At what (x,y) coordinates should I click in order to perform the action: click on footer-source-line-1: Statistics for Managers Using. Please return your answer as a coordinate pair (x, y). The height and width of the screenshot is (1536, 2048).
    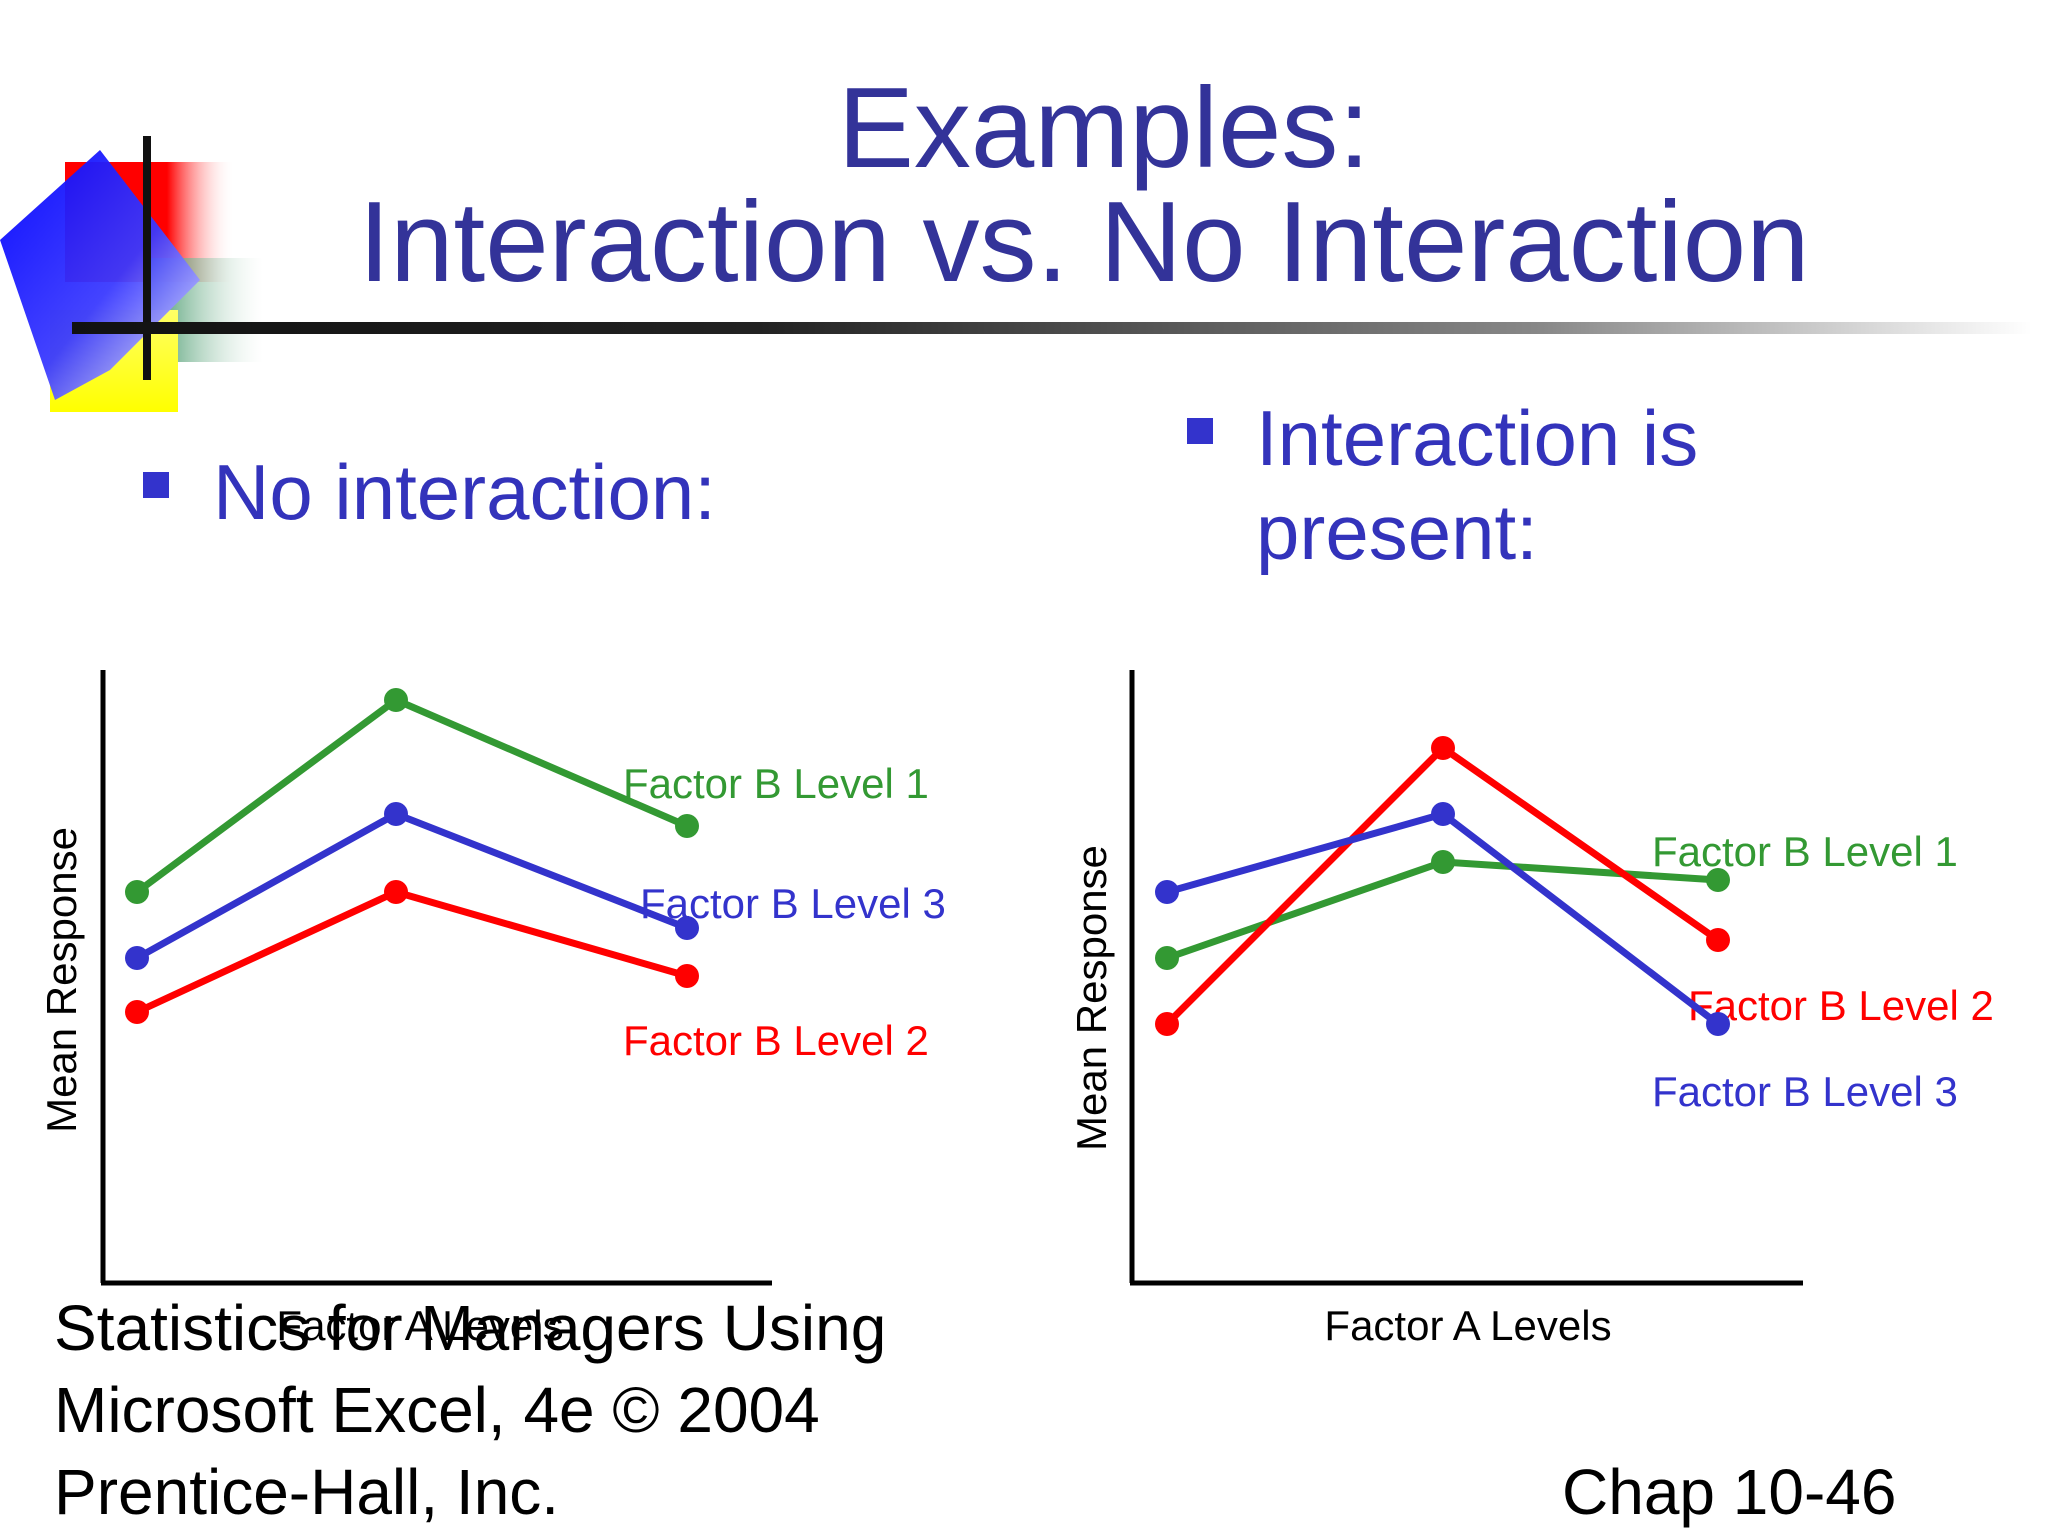
    Looking at the image, I should click on (470, 1328).